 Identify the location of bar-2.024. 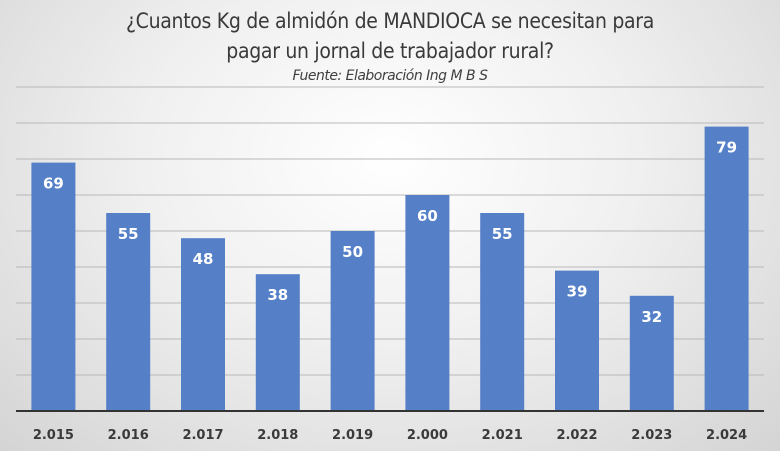
(726, 268).